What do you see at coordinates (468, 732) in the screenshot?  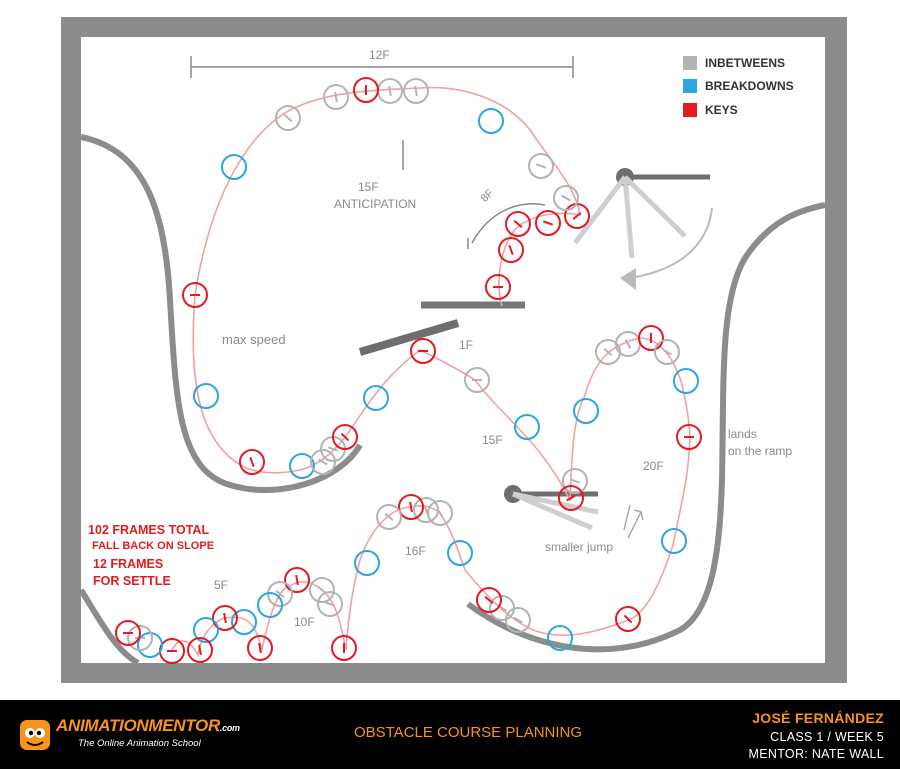 I see `page-title: OBSTACLE COURSE PLANNING` at bounding box center [468, 732].